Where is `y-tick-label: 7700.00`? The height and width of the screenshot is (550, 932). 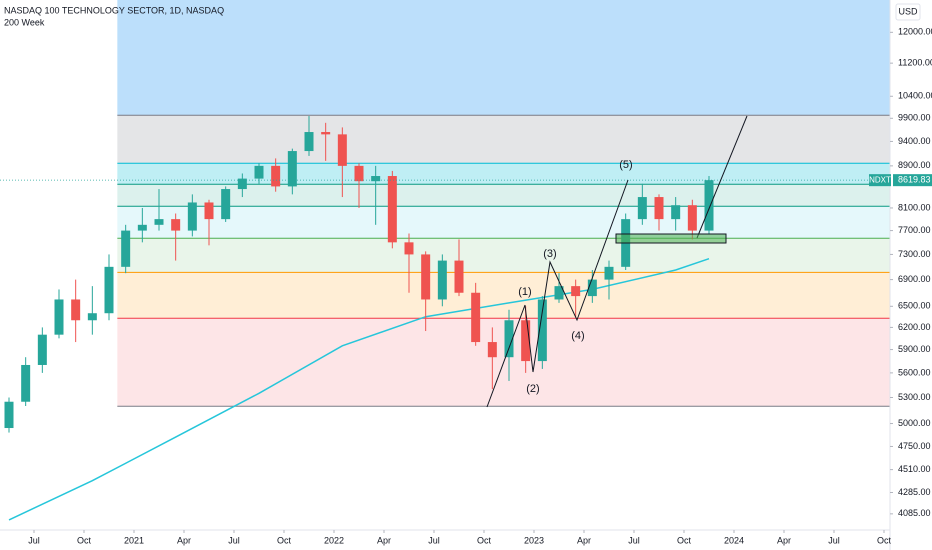
y-tick-label: 7700.00 is located at coordinates (914, 230).